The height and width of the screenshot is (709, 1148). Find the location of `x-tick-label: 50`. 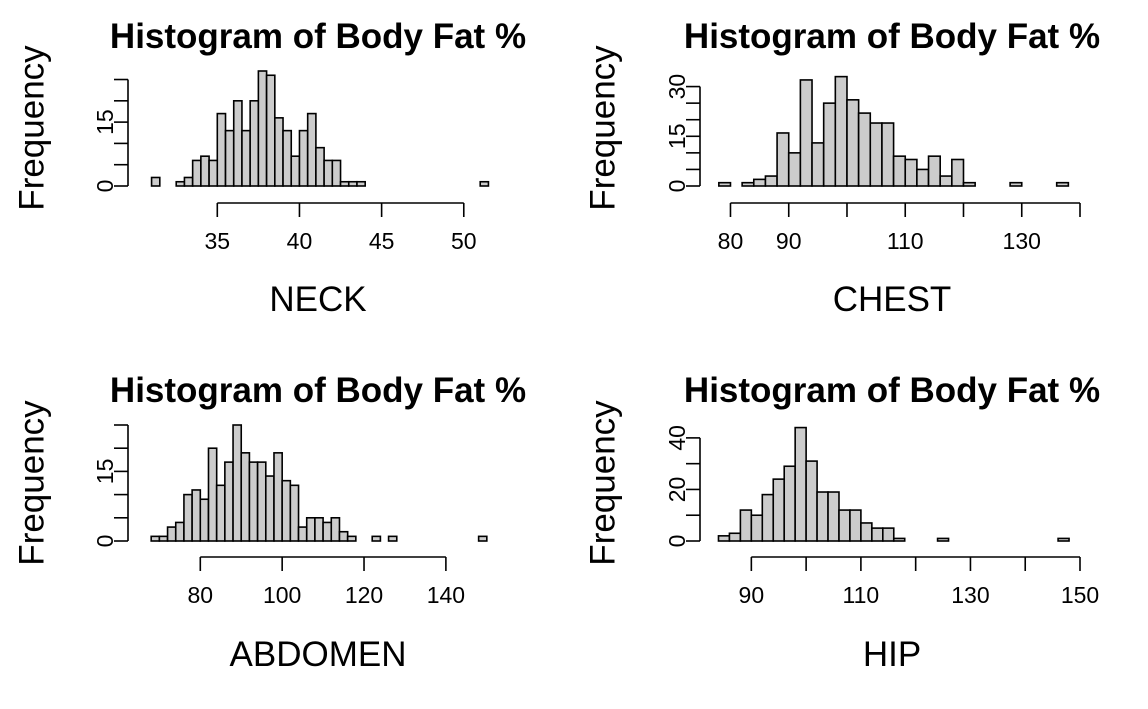

x-tick-label: 50 is located at coordinates (464, 241).